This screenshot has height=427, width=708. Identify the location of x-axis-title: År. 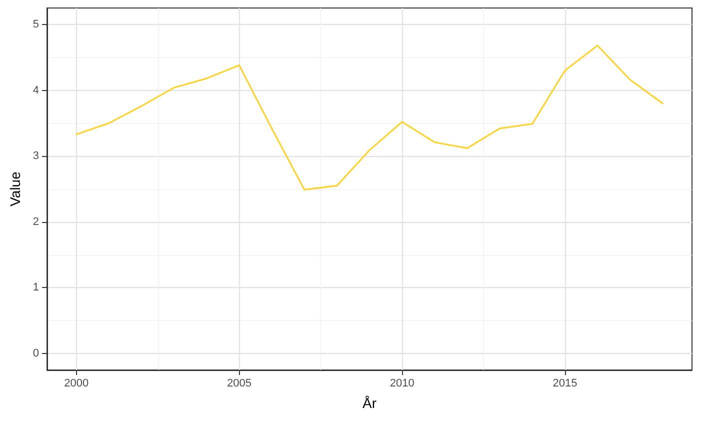
(369, 403).